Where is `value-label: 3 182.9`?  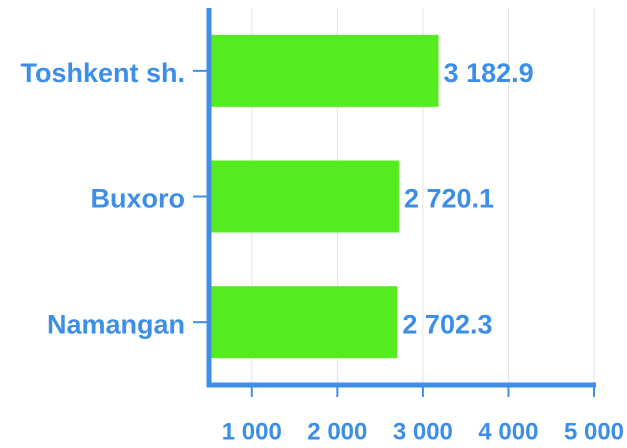 value-label: 3 182.9 is located at coordinates (489, 73).